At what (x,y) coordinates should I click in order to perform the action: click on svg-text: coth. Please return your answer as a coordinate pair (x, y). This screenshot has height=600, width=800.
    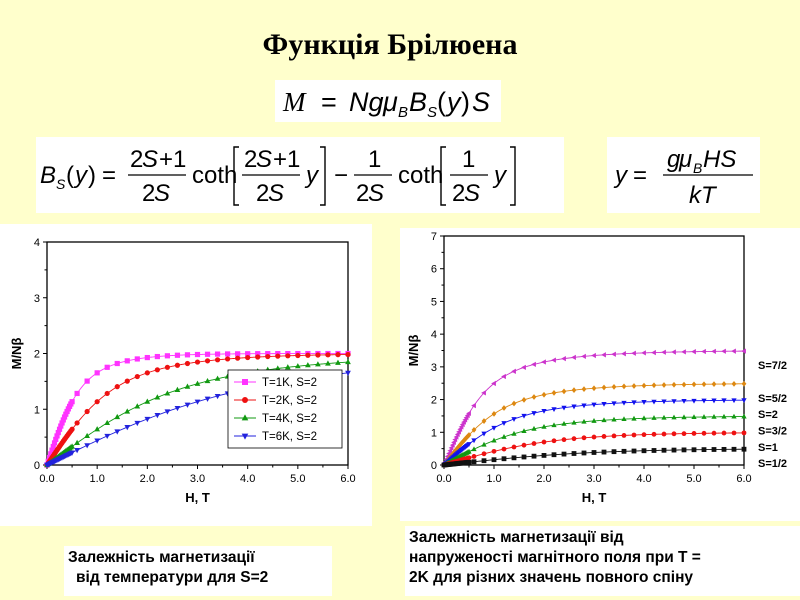
    Looking at the image, I should click on (214, 175).